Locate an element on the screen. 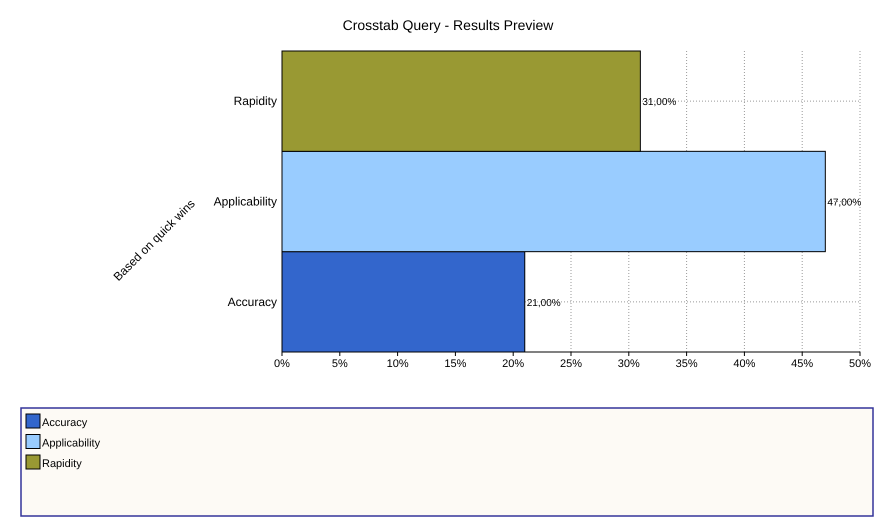 This screenshot has height=525, width=876. x-tick-label: 20% is located at coordinates (513, 364).